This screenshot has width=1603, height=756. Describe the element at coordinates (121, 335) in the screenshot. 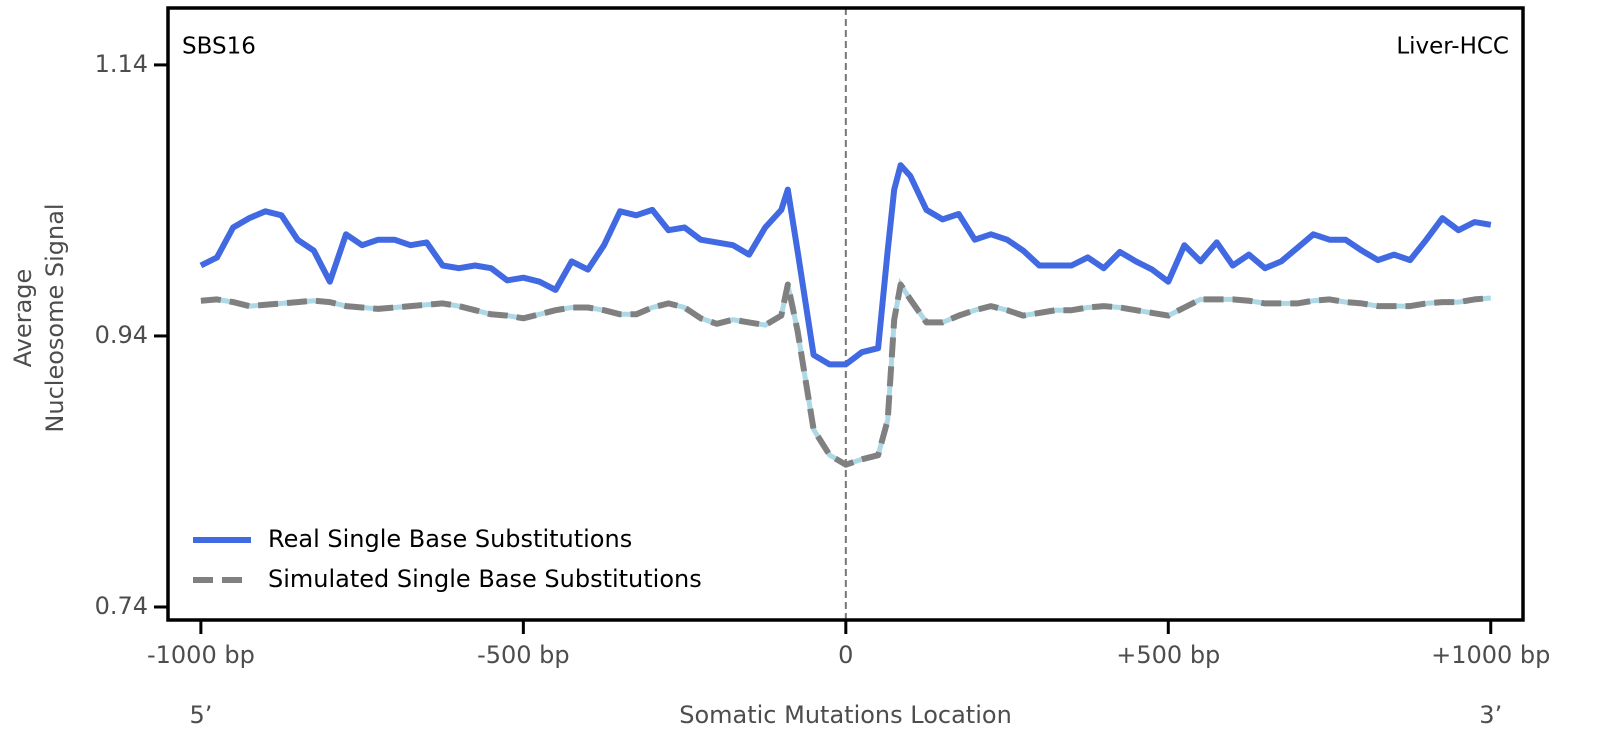

I see `y-tick-label: 0.94` at that location.